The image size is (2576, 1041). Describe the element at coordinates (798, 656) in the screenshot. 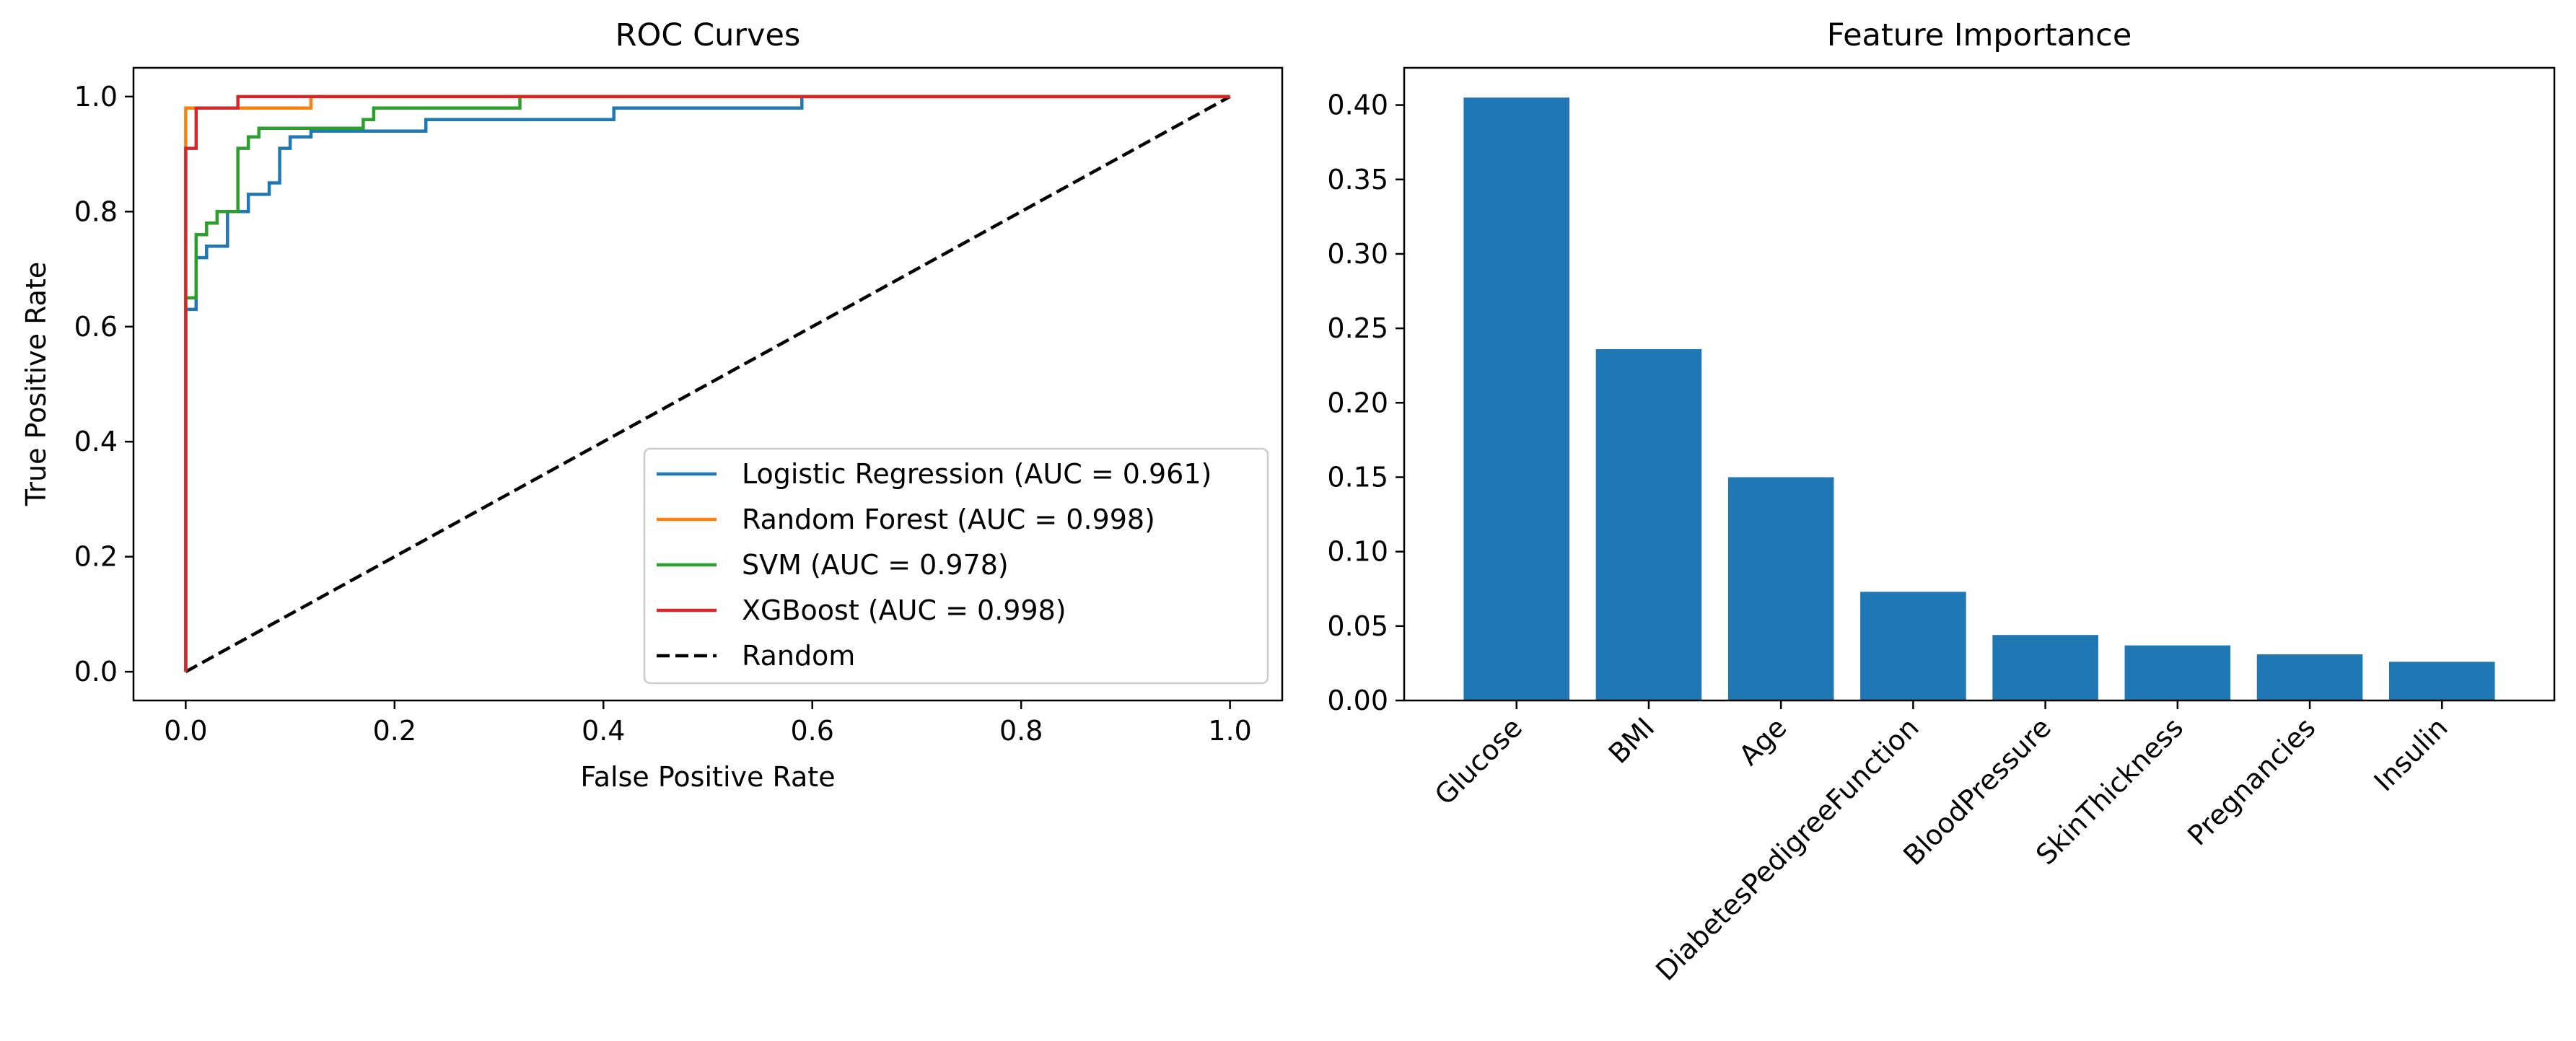

I see `roc-legend-label: Random` at that location.